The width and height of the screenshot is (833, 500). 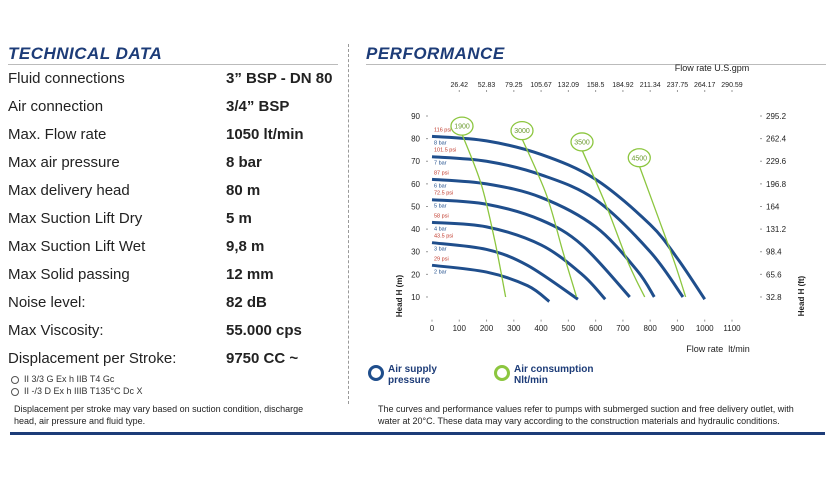 I want to click on y2-axis-title: Head H (ft), so click(x=801, y=295).